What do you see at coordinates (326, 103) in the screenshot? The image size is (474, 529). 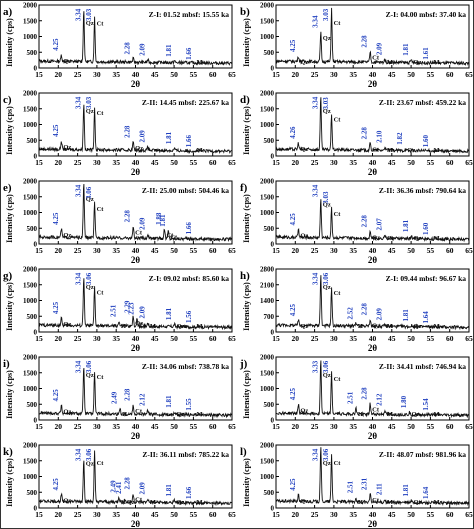 I see `peak-d-spacing-label: 3.03` at bounding box center [326, 103].